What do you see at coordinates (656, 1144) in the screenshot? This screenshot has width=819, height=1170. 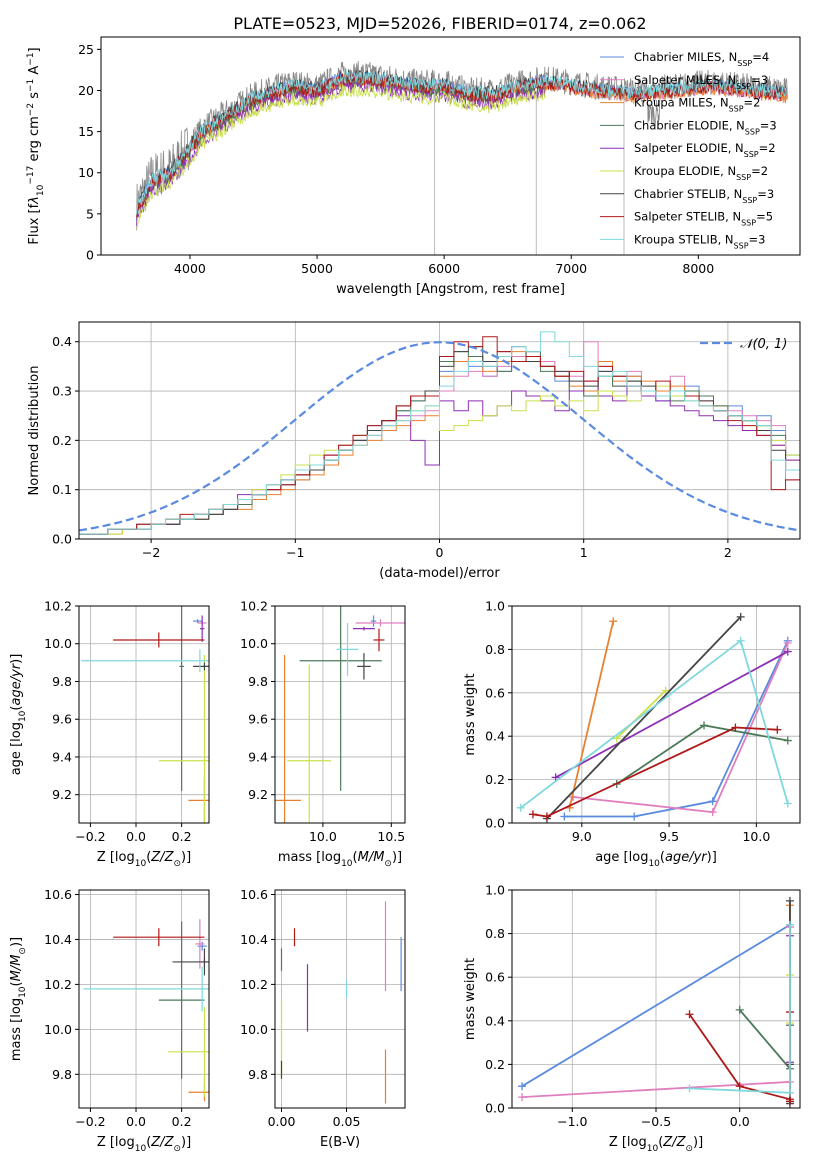 I see `weight_vs_Z-xlabel: Z [log10(Z/Z⊙)]` at bounding box center [656, 1144].